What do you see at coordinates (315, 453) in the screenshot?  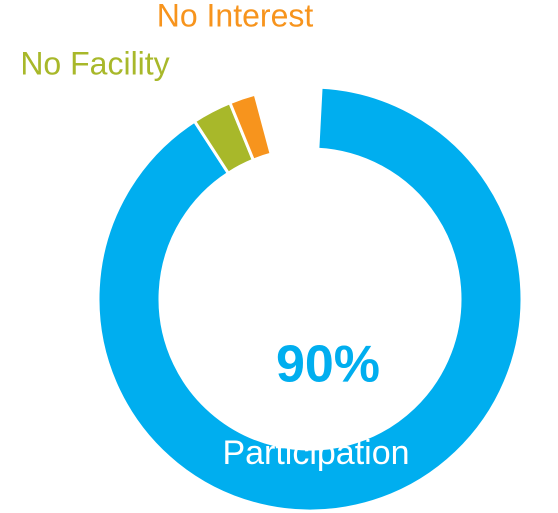 I see `segment-label: Participation` at bounding box center [315, 453].